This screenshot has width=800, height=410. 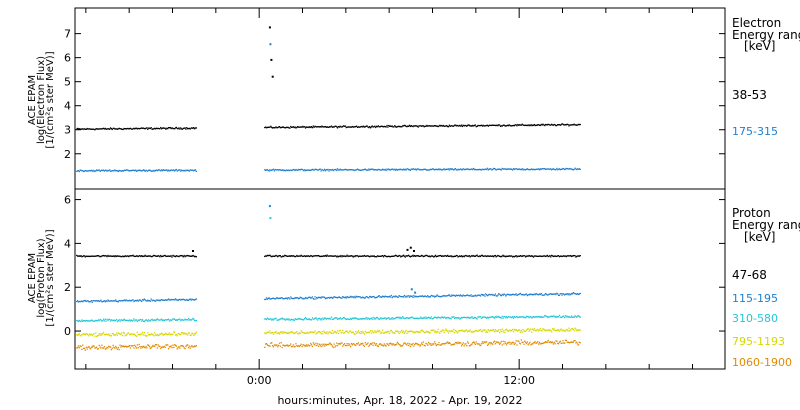 I want to click on spike-point, so click(x=410, y=247).